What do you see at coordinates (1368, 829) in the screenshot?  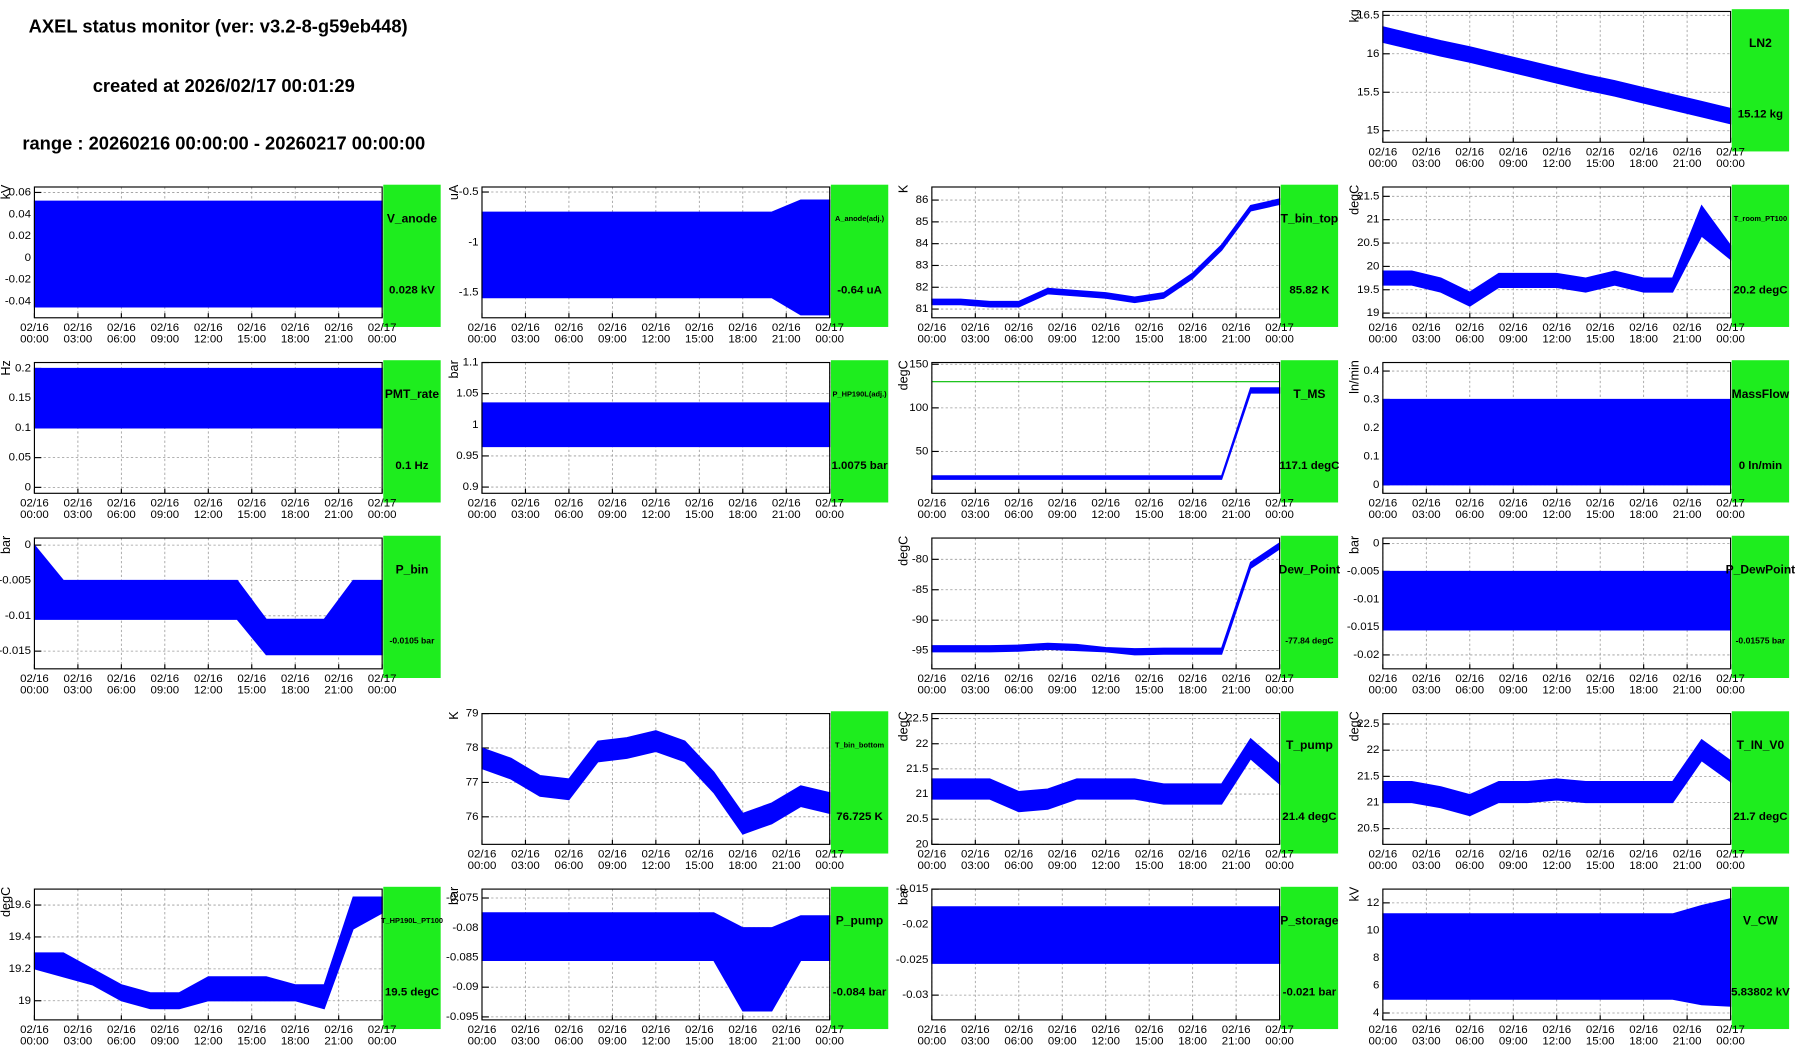 I see `y-tick-label: 20.5` at bounding box center [1368, 829].